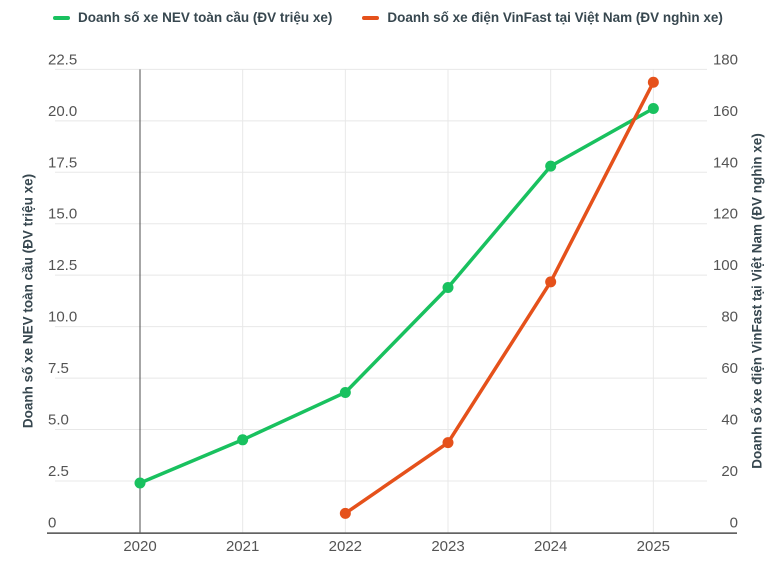  Describe the element at coordinates (447, 546) in the screenshot. I see `x-tick-label: 2023` at that location.